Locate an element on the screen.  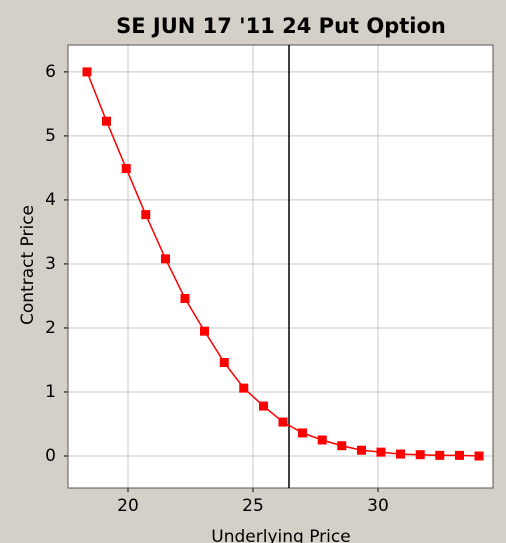
y-tick-label: 6 is located at coordinates (50, 72).